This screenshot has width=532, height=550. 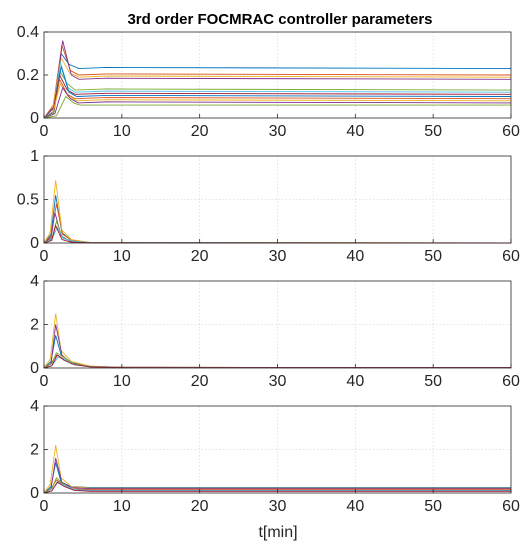 I want to click on y-tick-label: 0.5, so click(x=28, y=200).